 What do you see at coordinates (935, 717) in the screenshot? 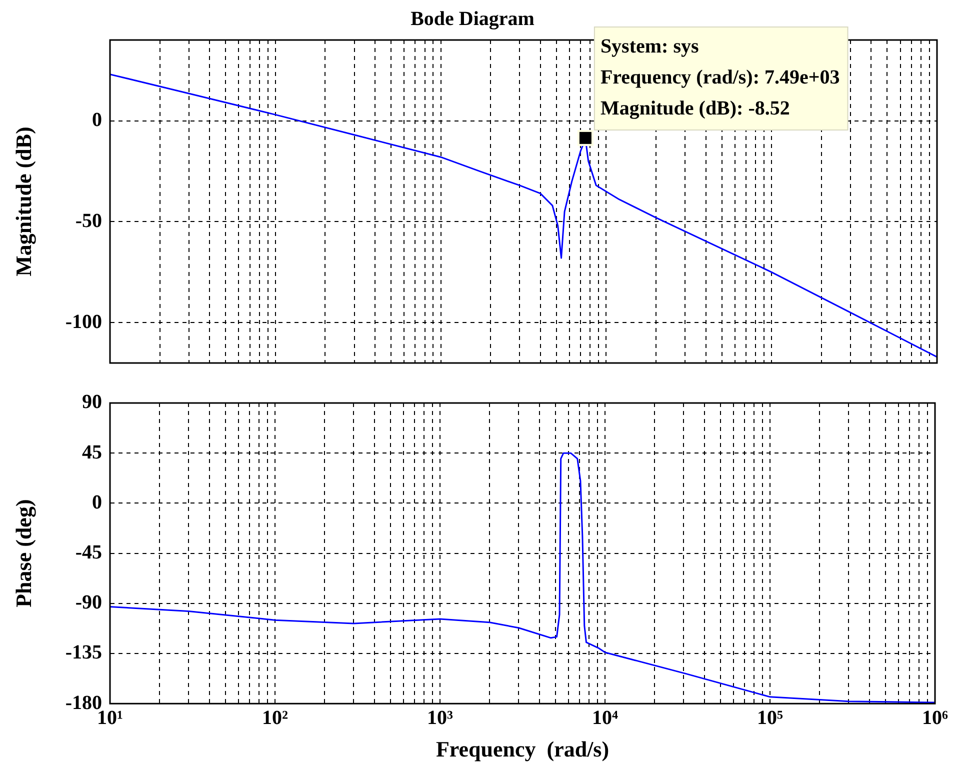
I see `x-tick-label: 10⁶` at bounding box center [935, 717].